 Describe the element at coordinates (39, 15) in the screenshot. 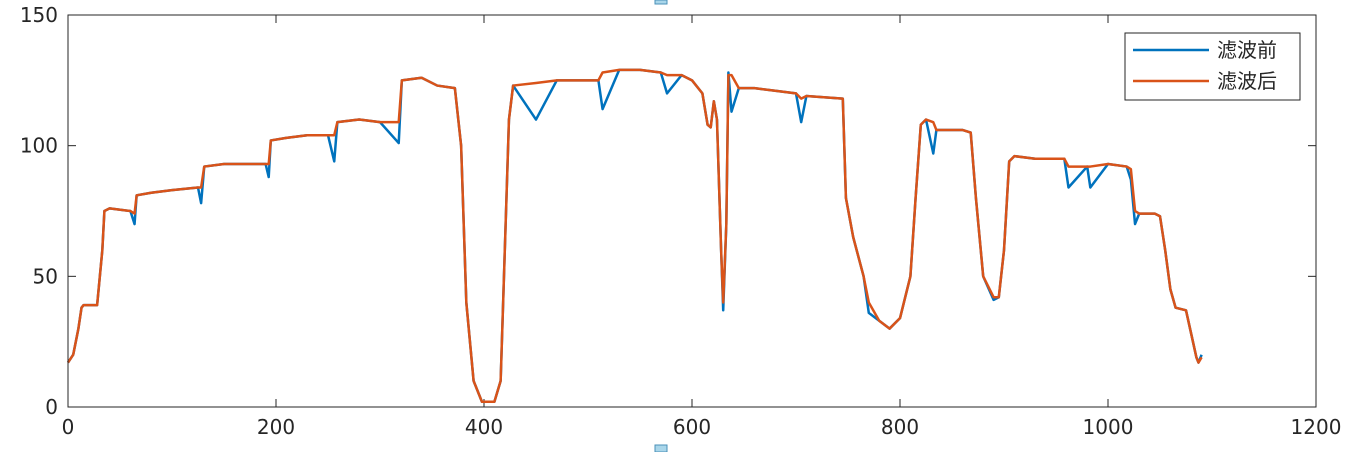

I see `y-tick-label: 150` at that location.